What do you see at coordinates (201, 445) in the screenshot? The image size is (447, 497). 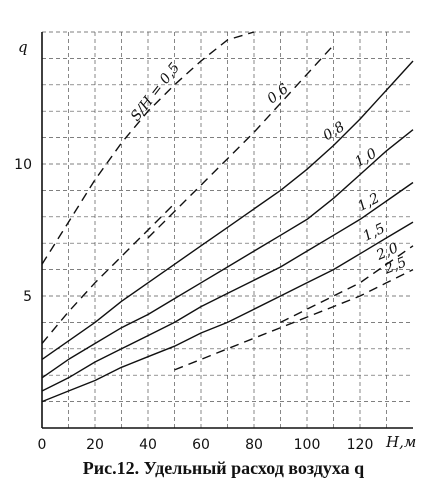 I see `x-tick-label: 60` at bounding box center [201, 445].